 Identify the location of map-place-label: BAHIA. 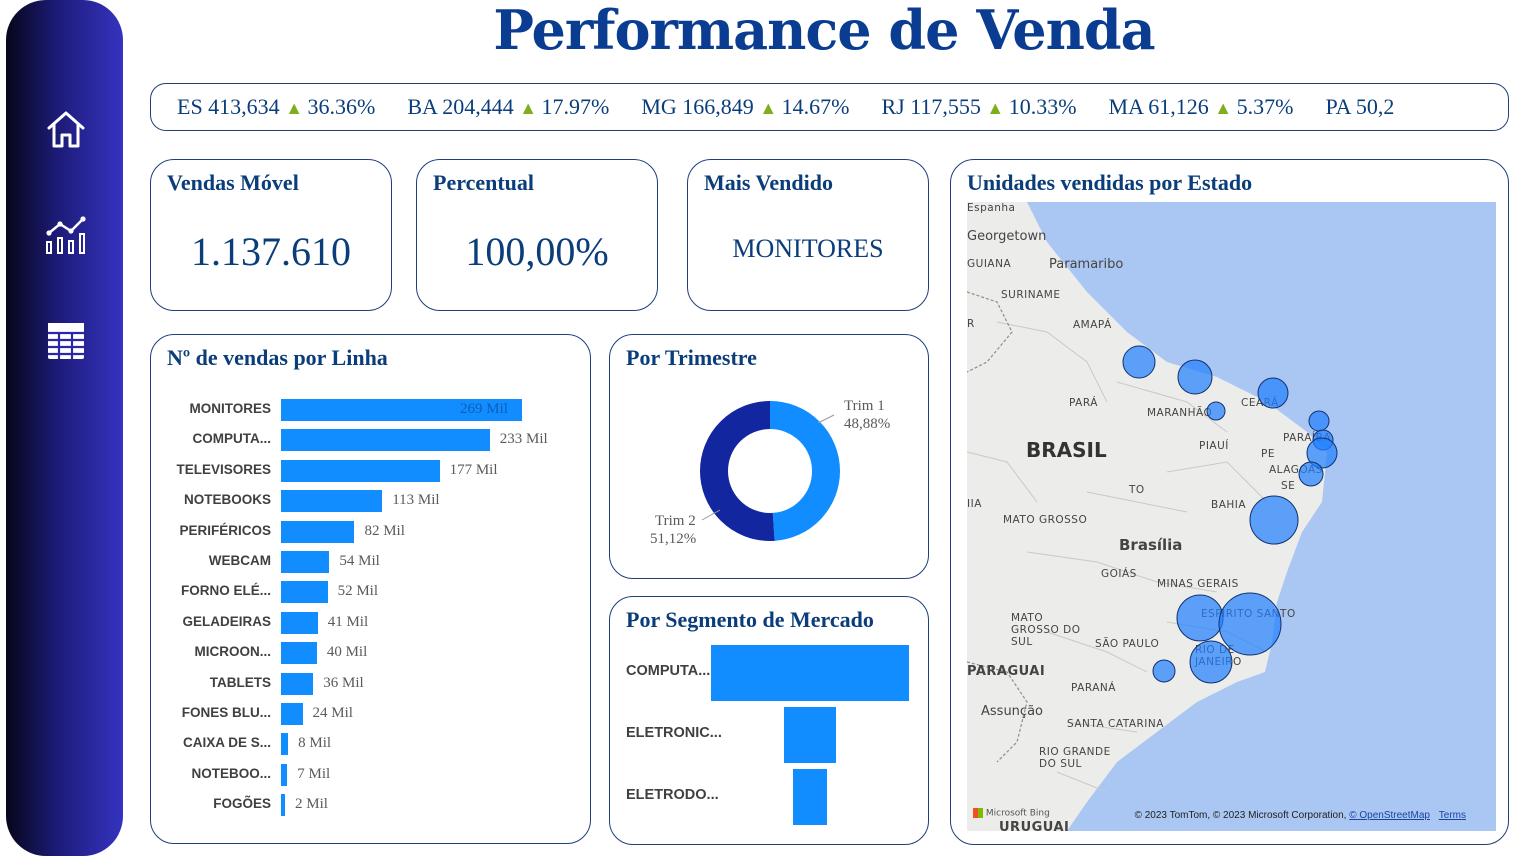
(1229, 505).